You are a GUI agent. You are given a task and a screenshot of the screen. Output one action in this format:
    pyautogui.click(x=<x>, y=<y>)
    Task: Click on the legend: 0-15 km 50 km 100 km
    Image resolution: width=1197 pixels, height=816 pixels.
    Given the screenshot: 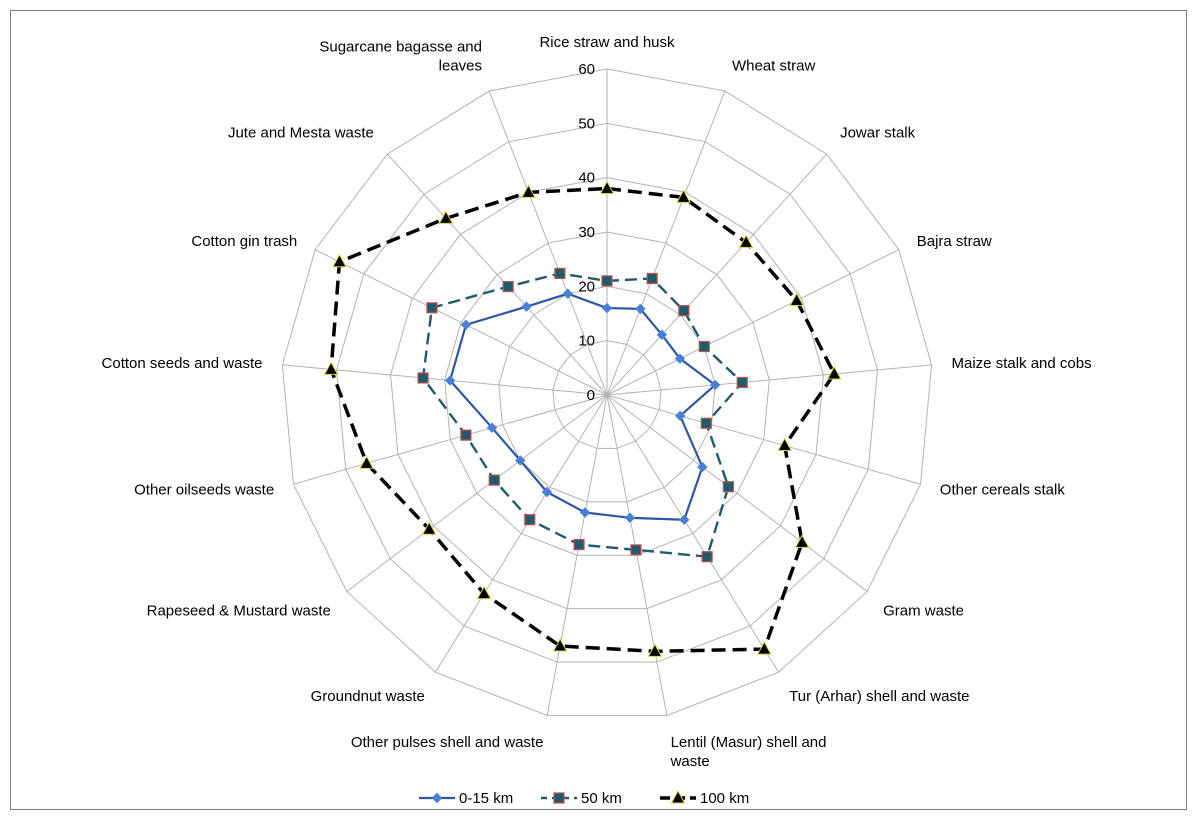 What is the action you would take?
    pyautogui.click(x=584, y=798)
    